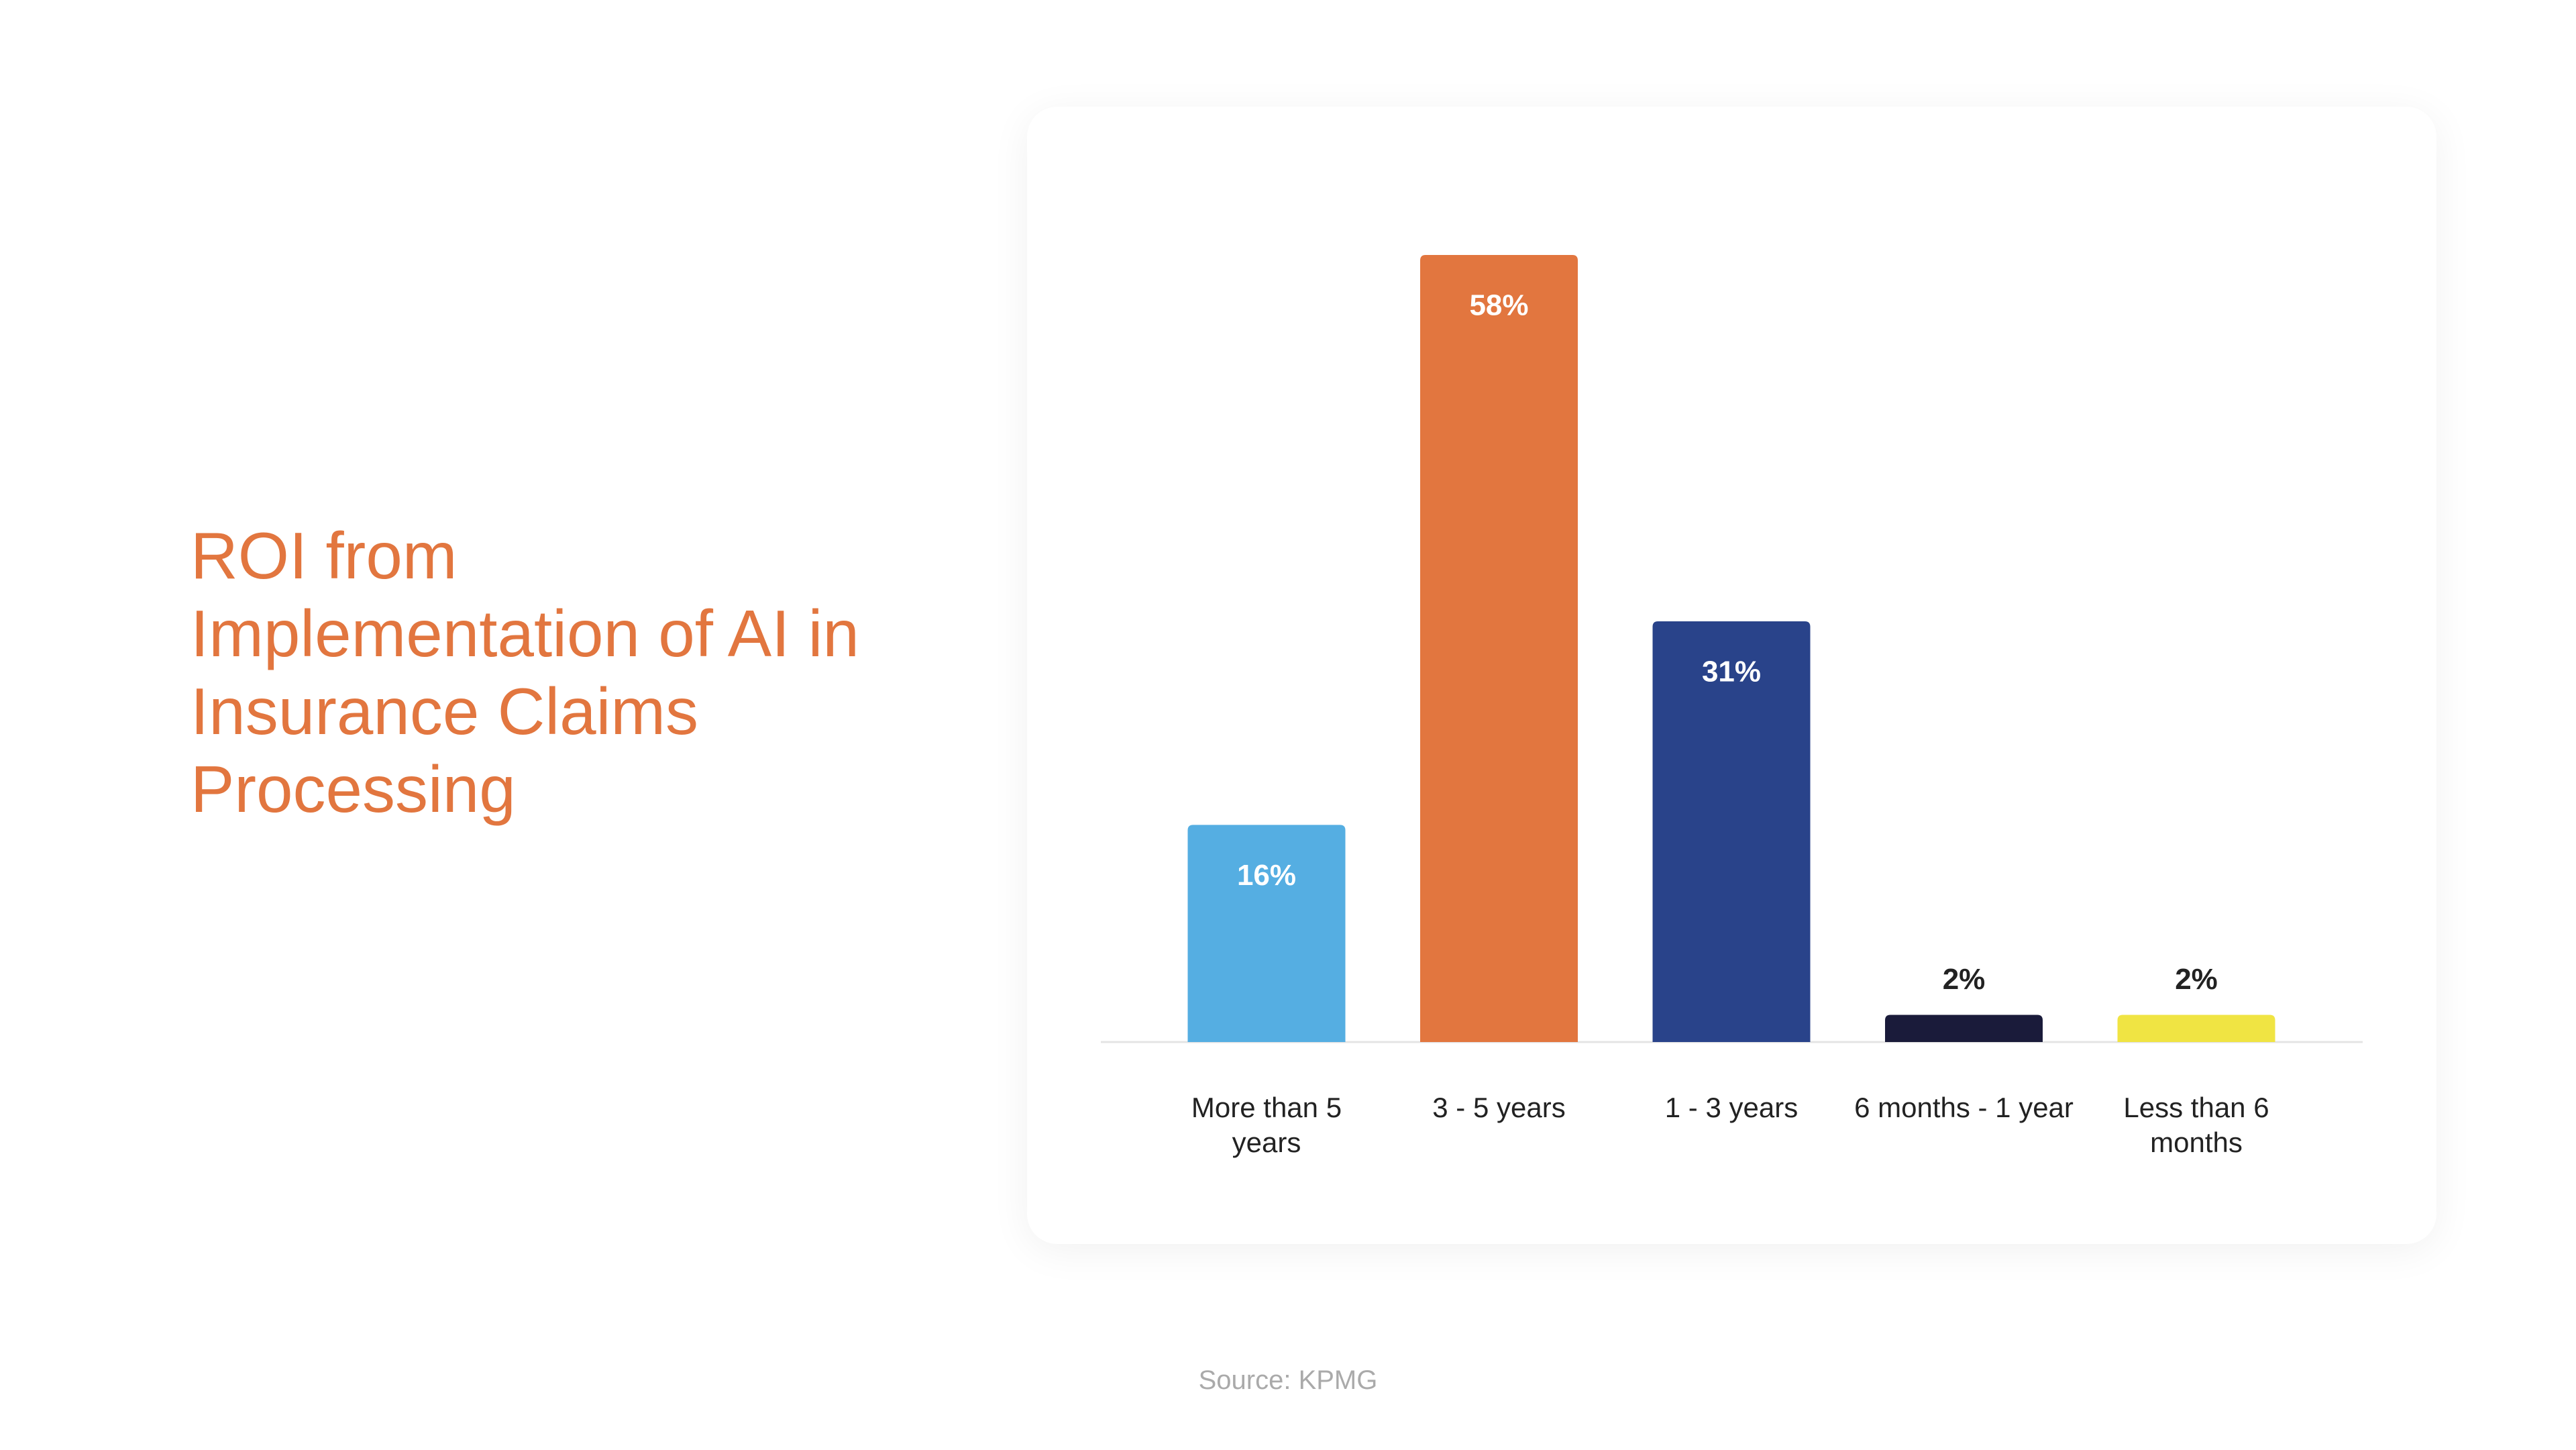 This screenshot has height=1450, width=2576. What do you see at coordinates (1499, 1107) in the screenshot?
I see `x-tick-label: 3 - 5 years` at bounding box center [1499, 1107].